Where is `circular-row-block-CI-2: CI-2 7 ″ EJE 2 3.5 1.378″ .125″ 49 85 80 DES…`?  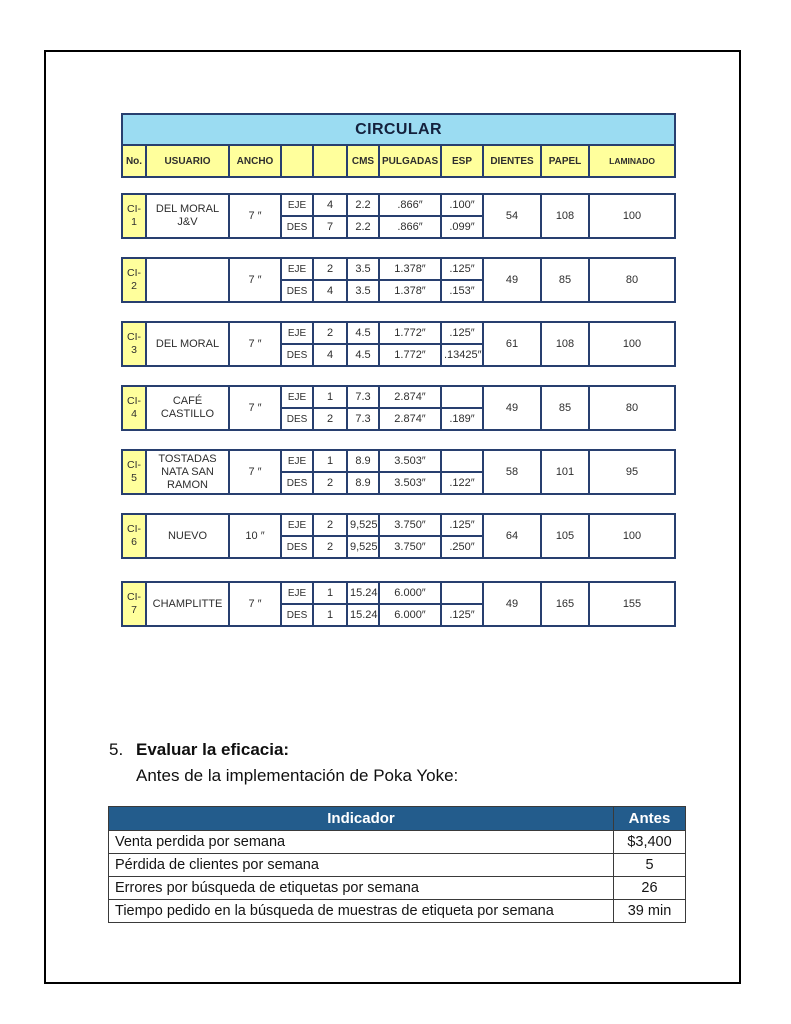
circular-row-block-CI-2: CI-2 7 ″ EJE 2 3.5 1.378″ .125″ 49 85 80 DES… is located at coordinates (398, 280).